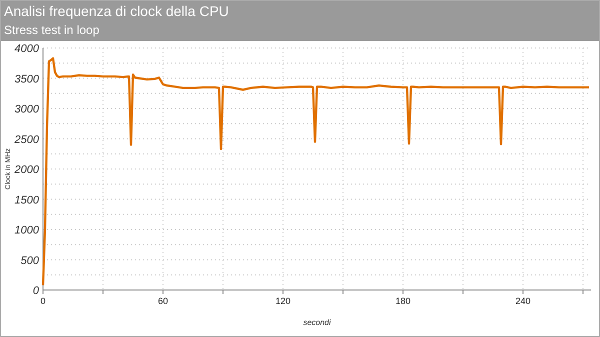 The height and width of the screenshot is (337, 600). What do you see at coordinates (27, 49) in the screenshot?
I see `y-tick-label: 4000` at bounding box center [27, 49].